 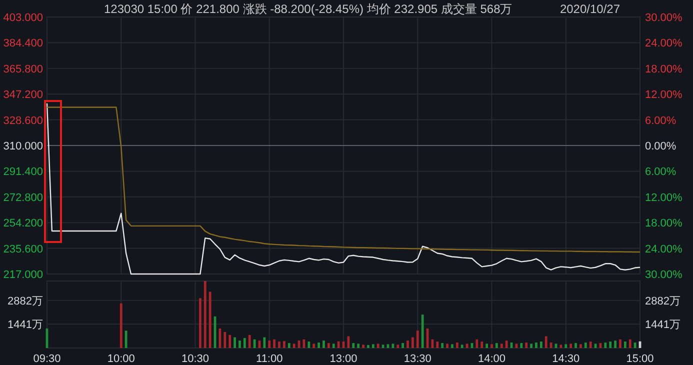 I want to click on x-tick-label: 15:00, so click(x=640, y=359).